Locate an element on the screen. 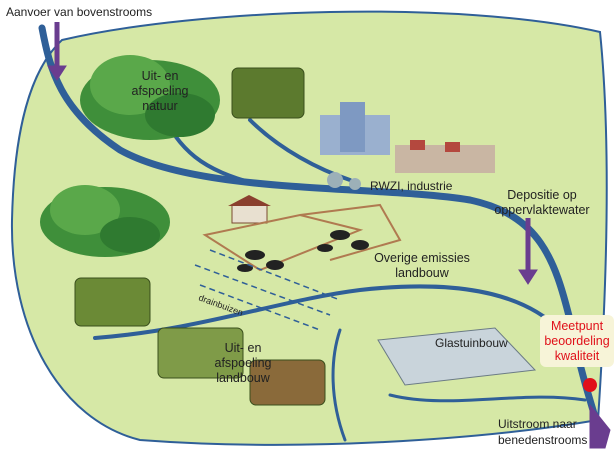 Image resolution: width=616 pixels, height=450 pixels. farm is located at coordinates (298, 263).